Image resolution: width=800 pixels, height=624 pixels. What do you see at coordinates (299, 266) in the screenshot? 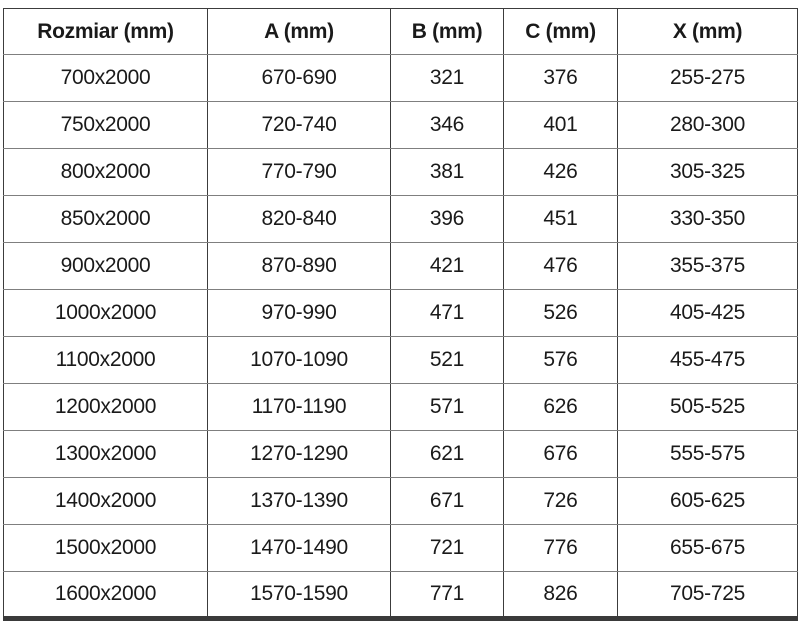
I see `table-cell: 870-890` at bounding box center [299, 266].